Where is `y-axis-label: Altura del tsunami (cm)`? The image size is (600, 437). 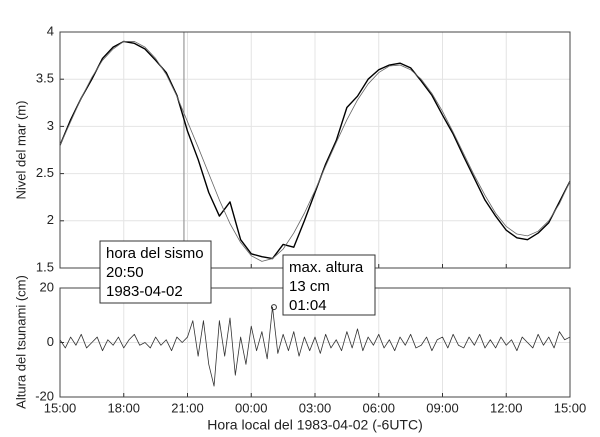 y-axis-label: Altura del tsunami (cm) is located at coordinates (20, 342).